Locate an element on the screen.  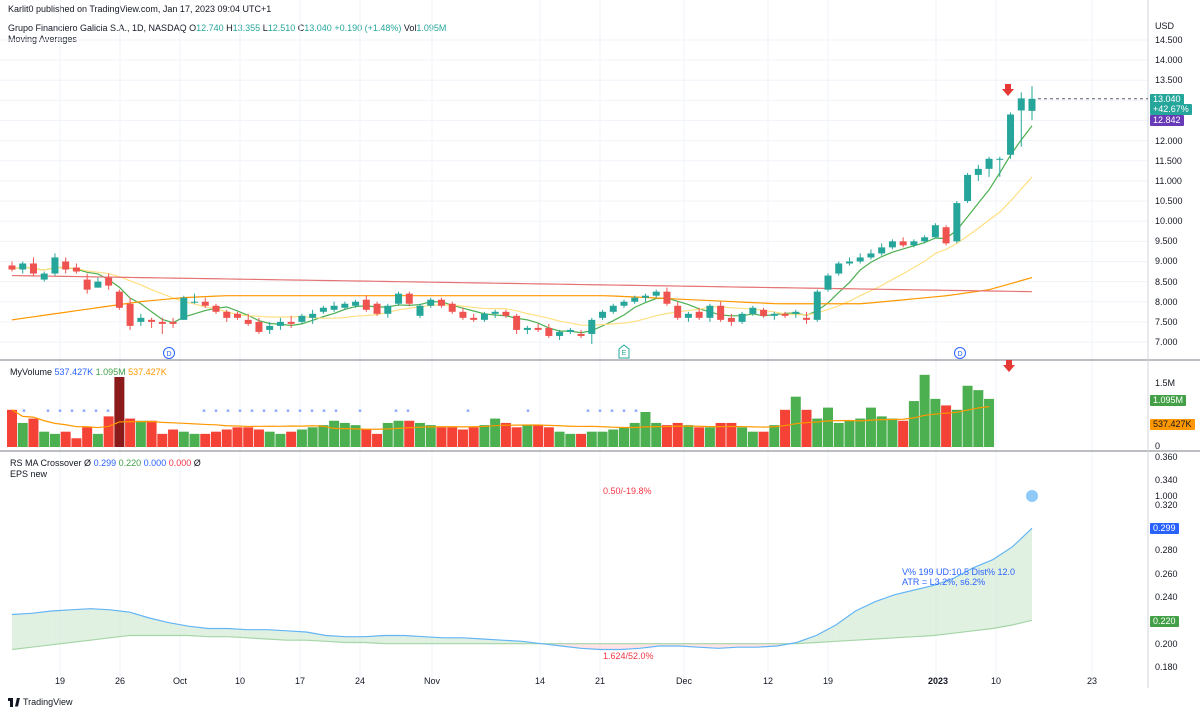
eps-dot is located at coordinates (1032, 496).